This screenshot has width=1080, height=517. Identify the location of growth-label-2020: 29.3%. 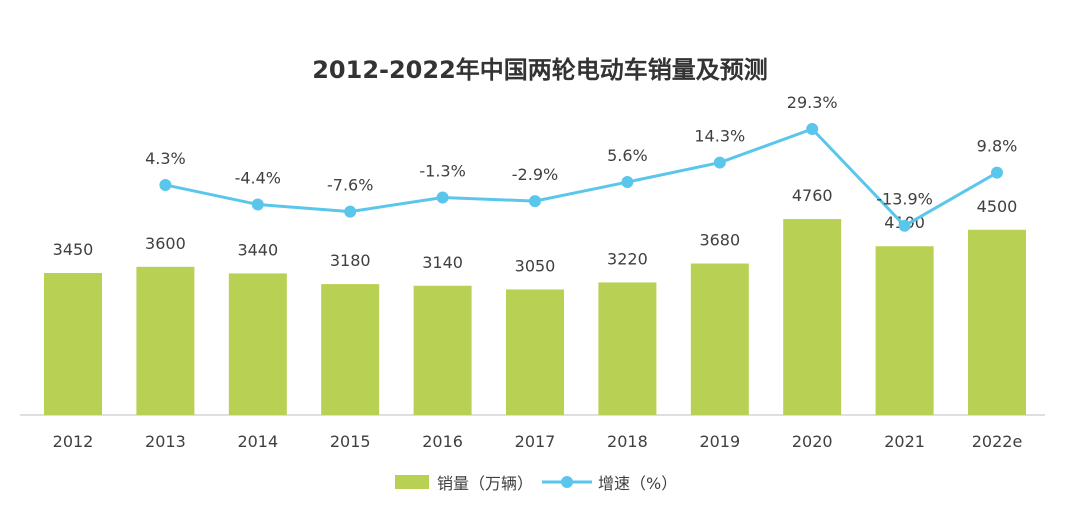
(812, 102).